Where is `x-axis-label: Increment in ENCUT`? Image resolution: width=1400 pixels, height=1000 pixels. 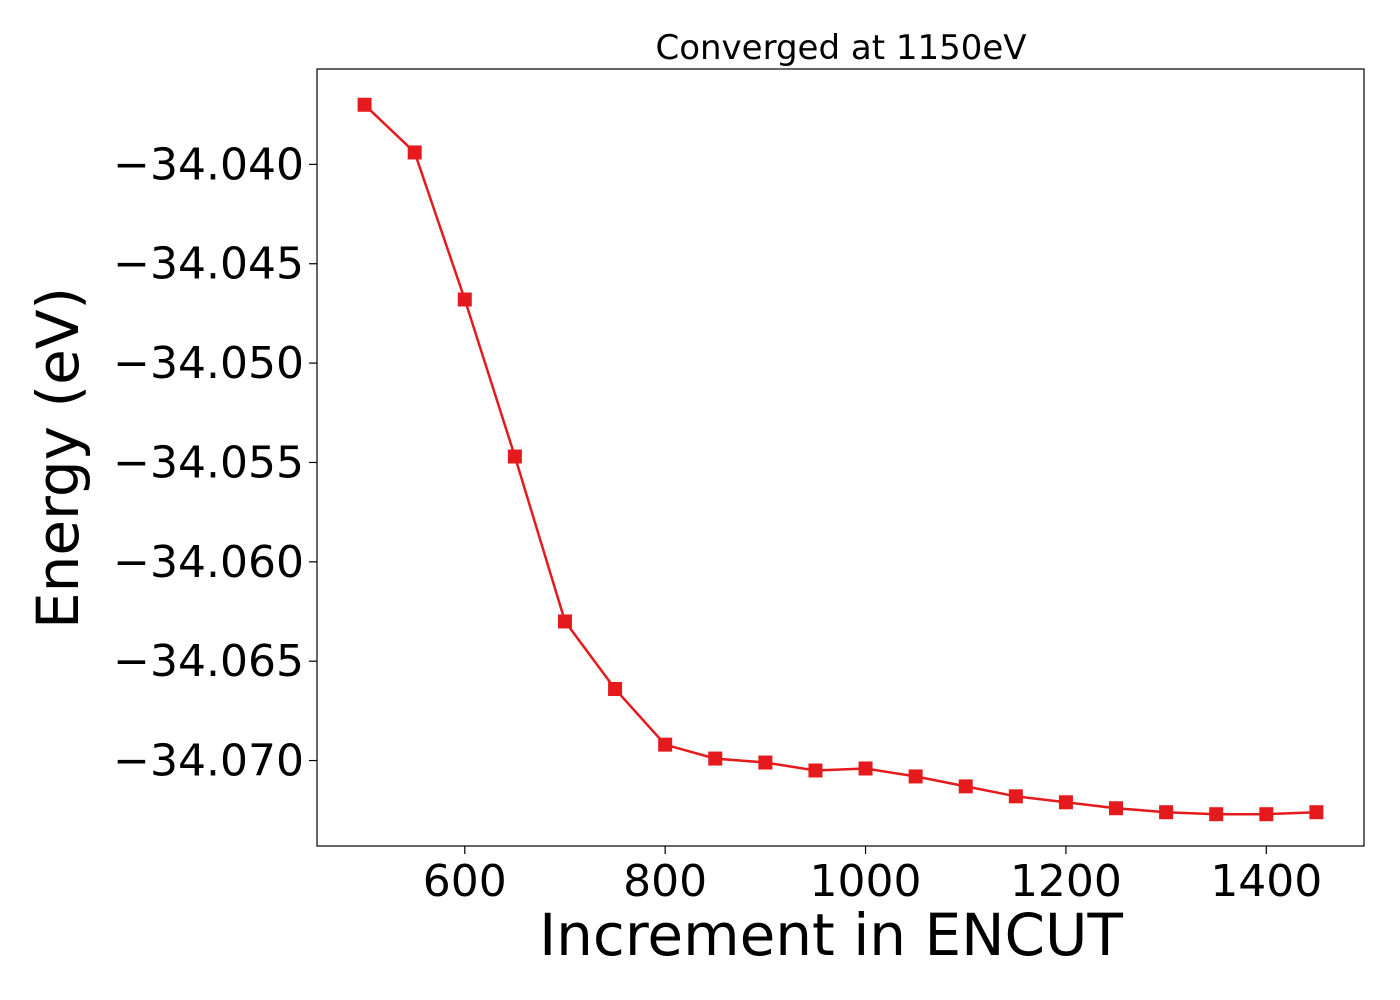 x-axis-label: Increment in ENCUT is located at coordinates (831, 935).